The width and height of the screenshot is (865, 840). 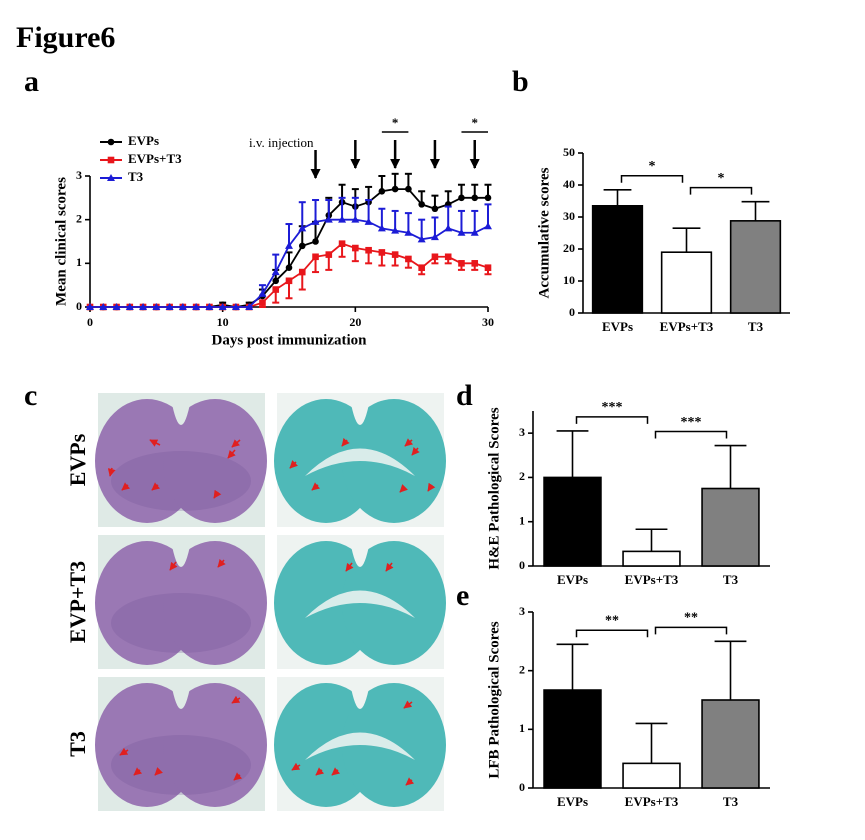 What do you see at coordinates (488, 322) in the screenshot?
I see `x-tick-label: 30` at bounding box center [488, 322].